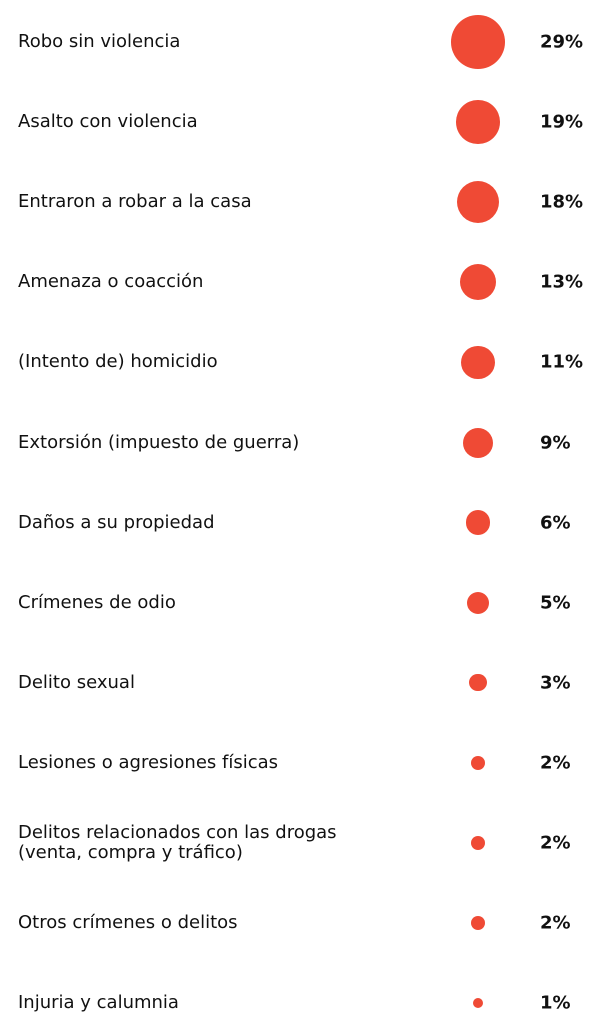 The image size is (595, 1014). What do you see at coordinates (555, 603) in the screenshot?
I see `value-label: 5%` at bounding box center [555, 603].